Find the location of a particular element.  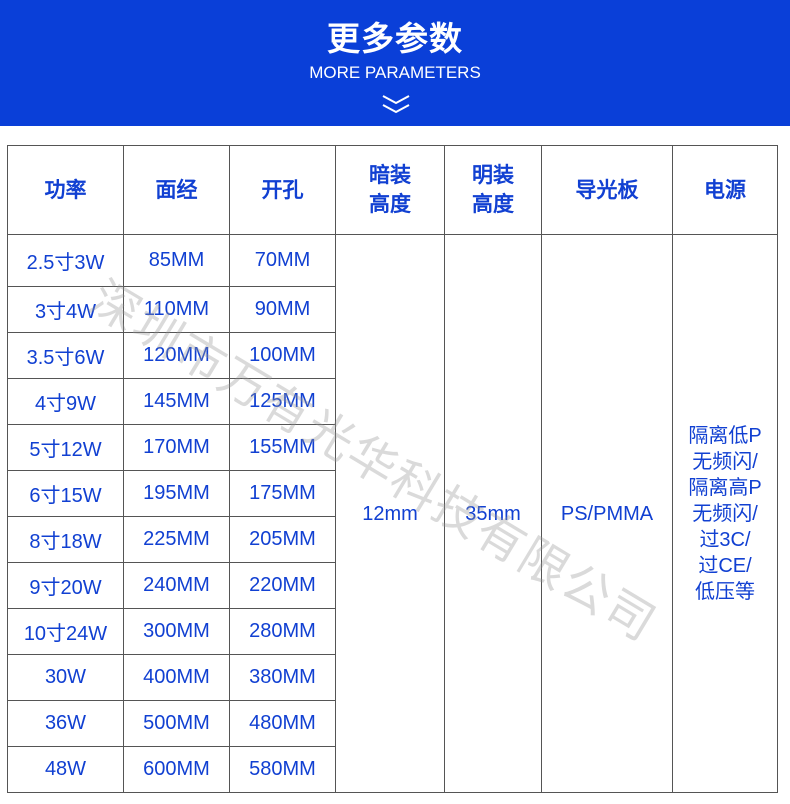

table-cell: 36W is located at coordinates (65, 723).